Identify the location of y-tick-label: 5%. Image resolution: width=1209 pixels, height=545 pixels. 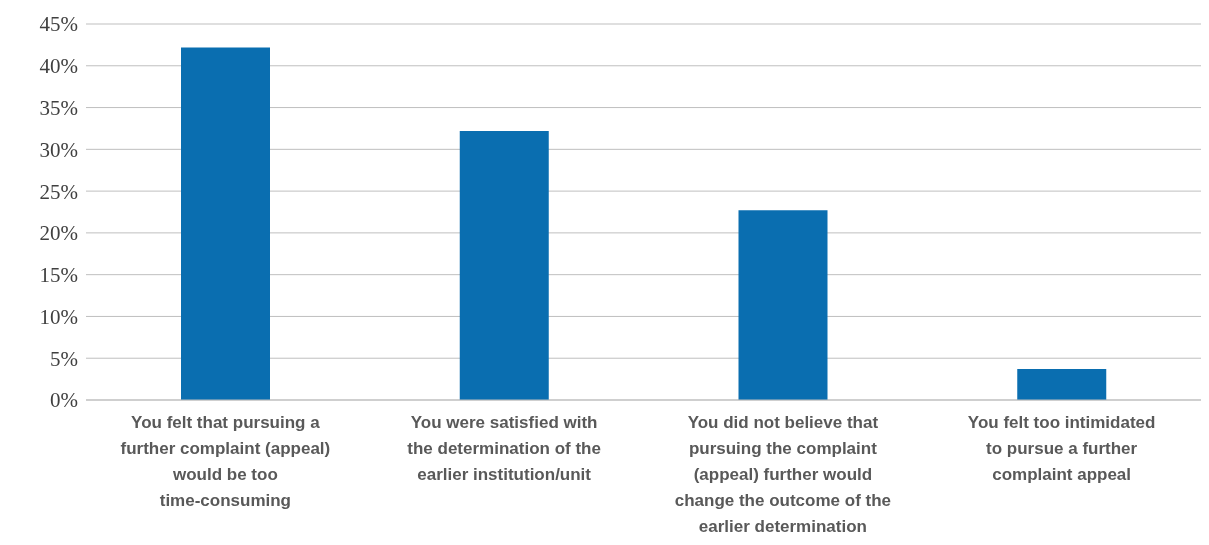
(64, 358).